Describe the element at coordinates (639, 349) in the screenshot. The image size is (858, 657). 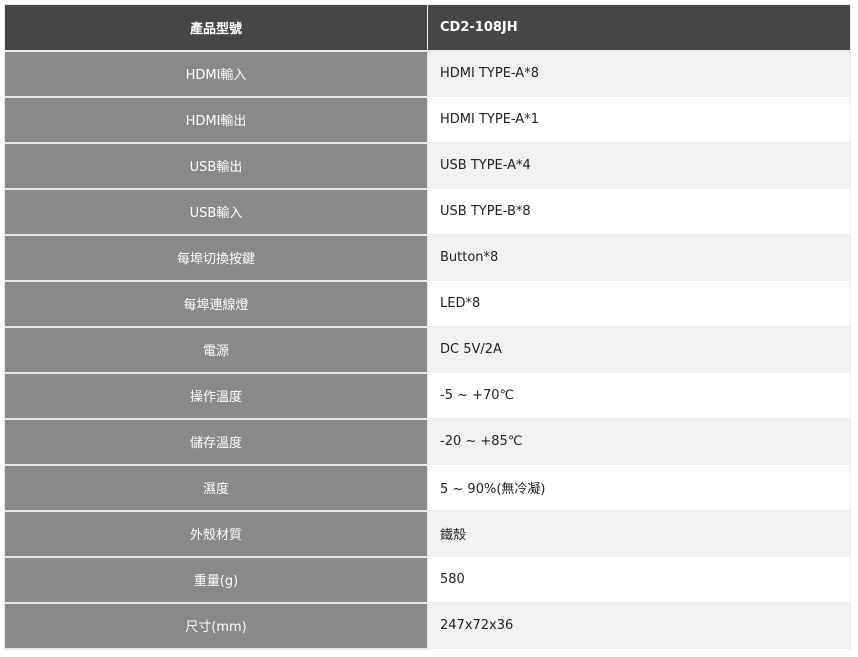
I see `spec-value: DC 5V/2A` at that location.